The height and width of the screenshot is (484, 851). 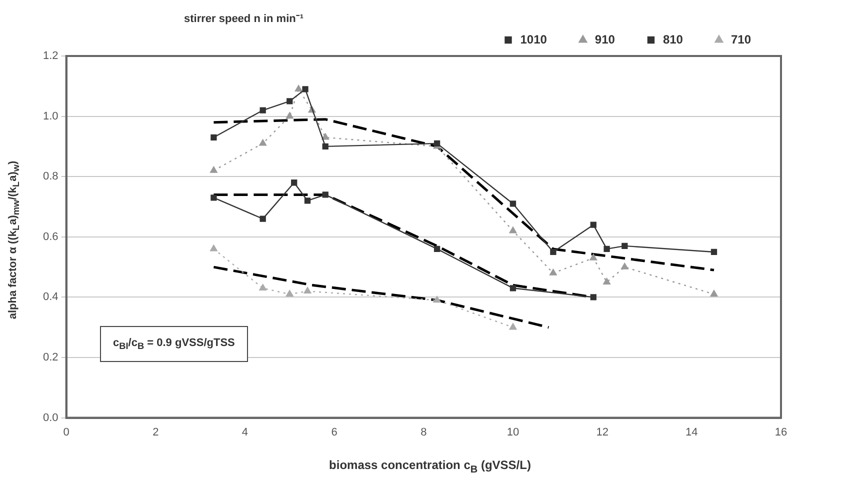 What do you see at coordinates (781, 432) in the screenshot?
I see `x-tick-label: 16` at bounding box center [781, 432].